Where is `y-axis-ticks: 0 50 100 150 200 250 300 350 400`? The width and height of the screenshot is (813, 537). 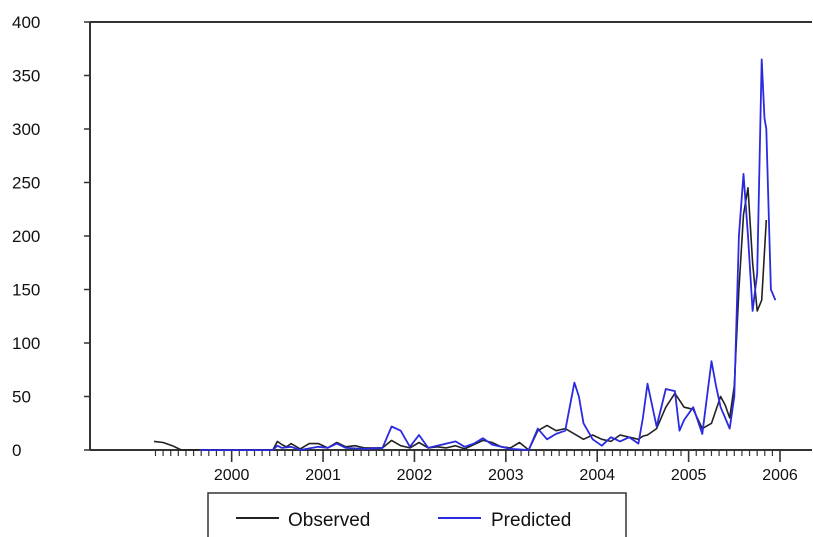
y-axis-ticks: 0 50 100 150 200 250 300 350 400 is located at coordinates (51, 236).